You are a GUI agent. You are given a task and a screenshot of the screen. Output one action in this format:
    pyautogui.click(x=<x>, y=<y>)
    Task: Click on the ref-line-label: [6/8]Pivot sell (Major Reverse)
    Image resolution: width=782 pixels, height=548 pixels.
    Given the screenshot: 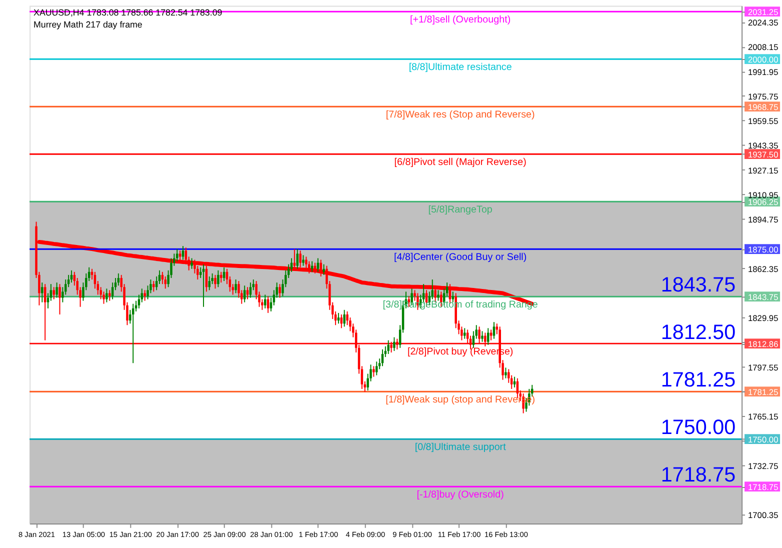 What is the action you would take?
    pyautogui.click(x=460, y=162)
    